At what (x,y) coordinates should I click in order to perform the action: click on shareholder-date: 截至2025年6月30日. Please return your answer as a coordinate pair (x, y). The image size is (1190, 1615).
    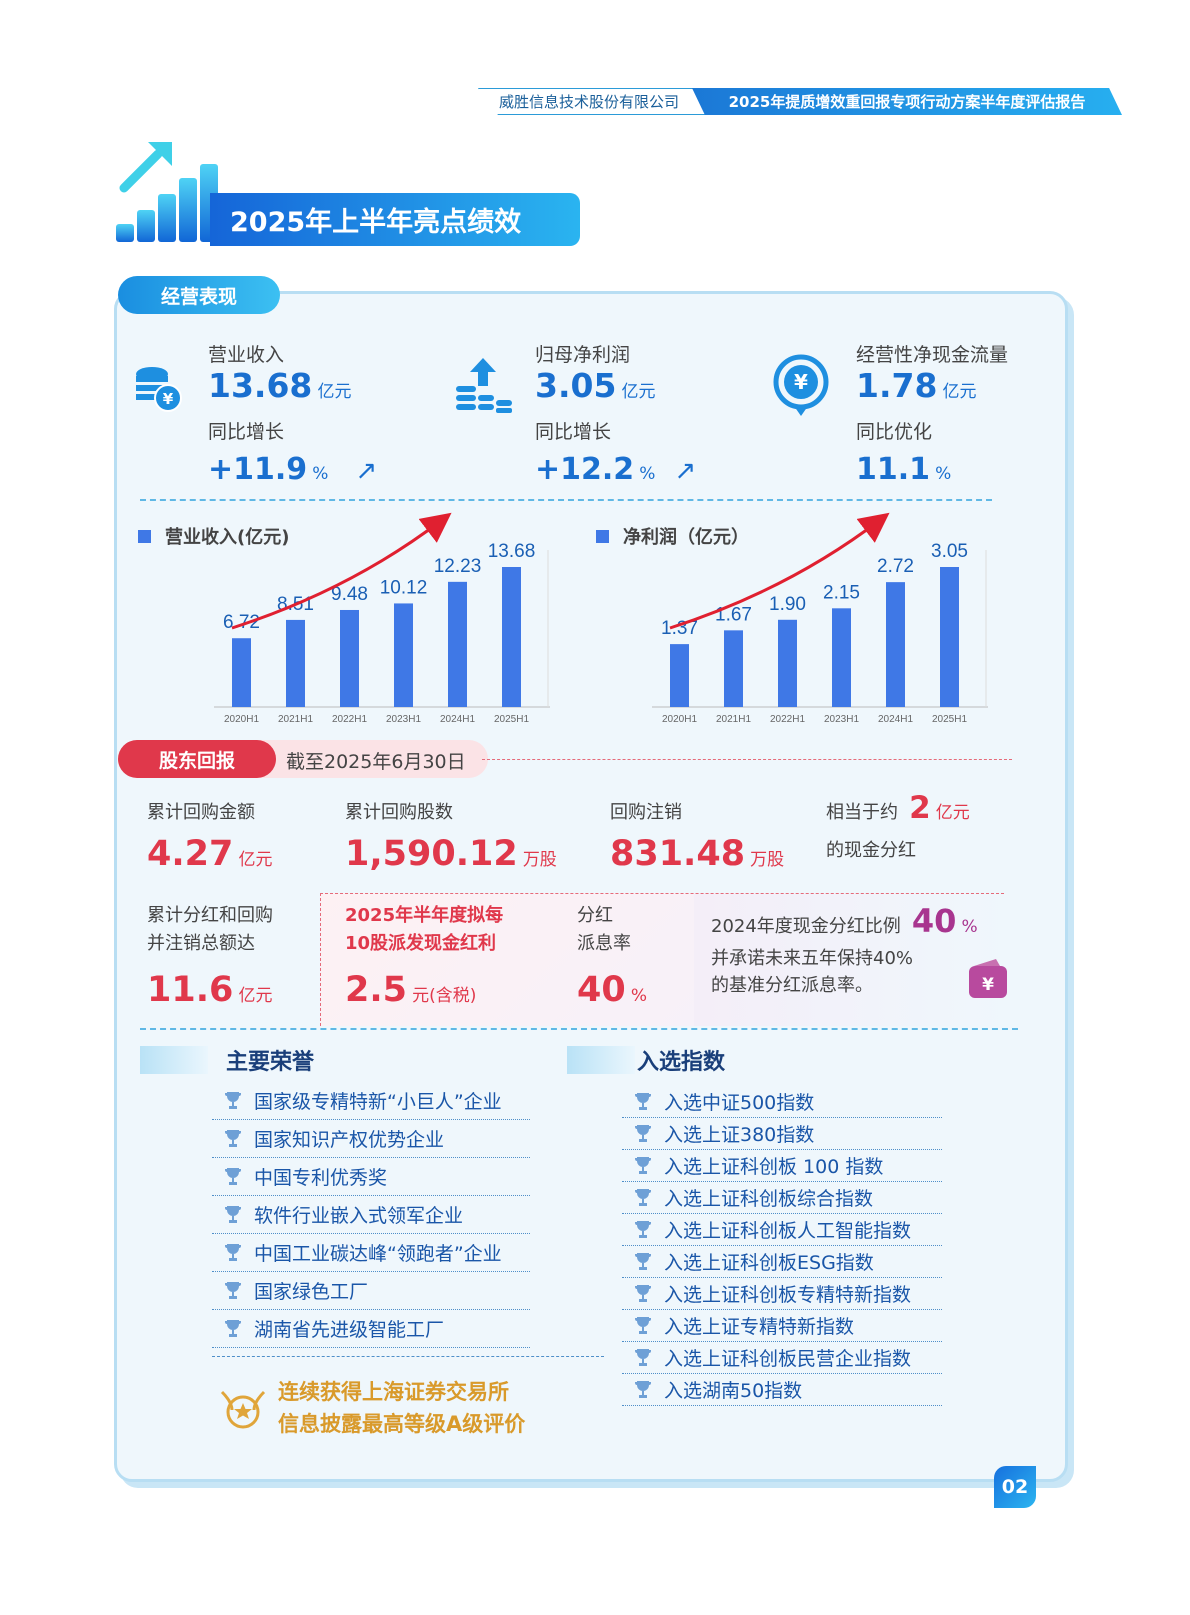
    Looking at the image, I should click on (376, 762).